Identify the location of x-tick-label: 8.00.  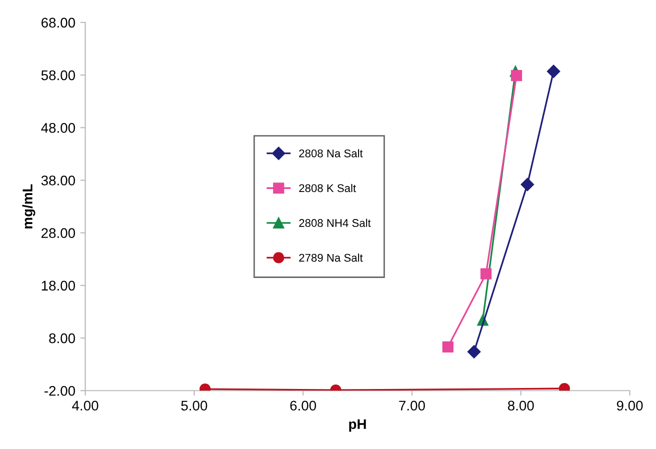
(521, 405).